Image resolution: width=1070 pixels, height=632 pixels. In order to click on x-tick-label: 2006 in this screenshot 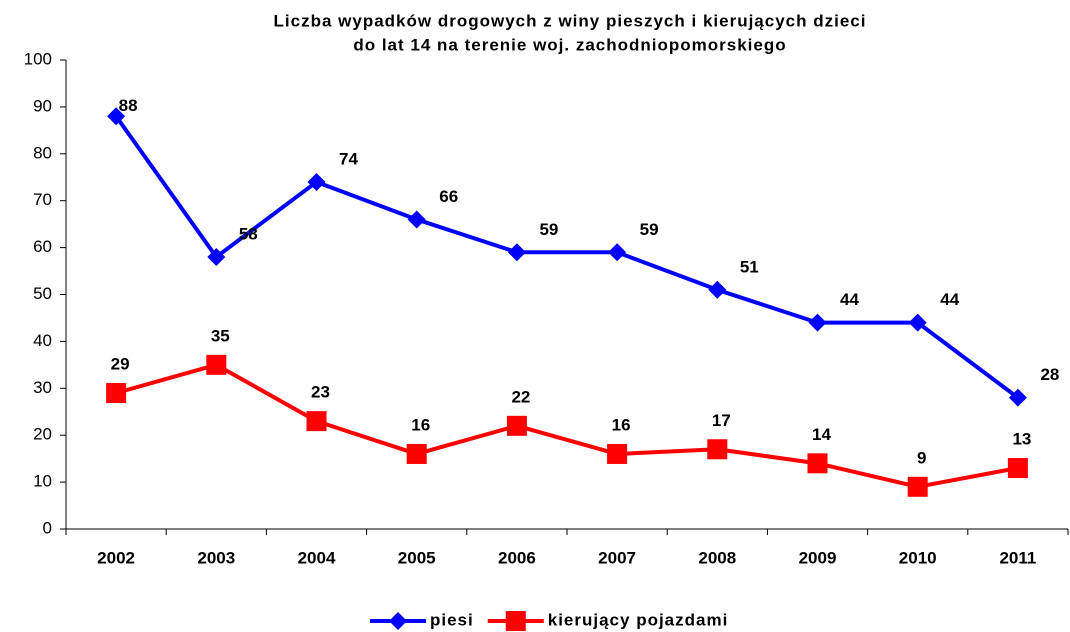, I will do `click(517, 557)`.